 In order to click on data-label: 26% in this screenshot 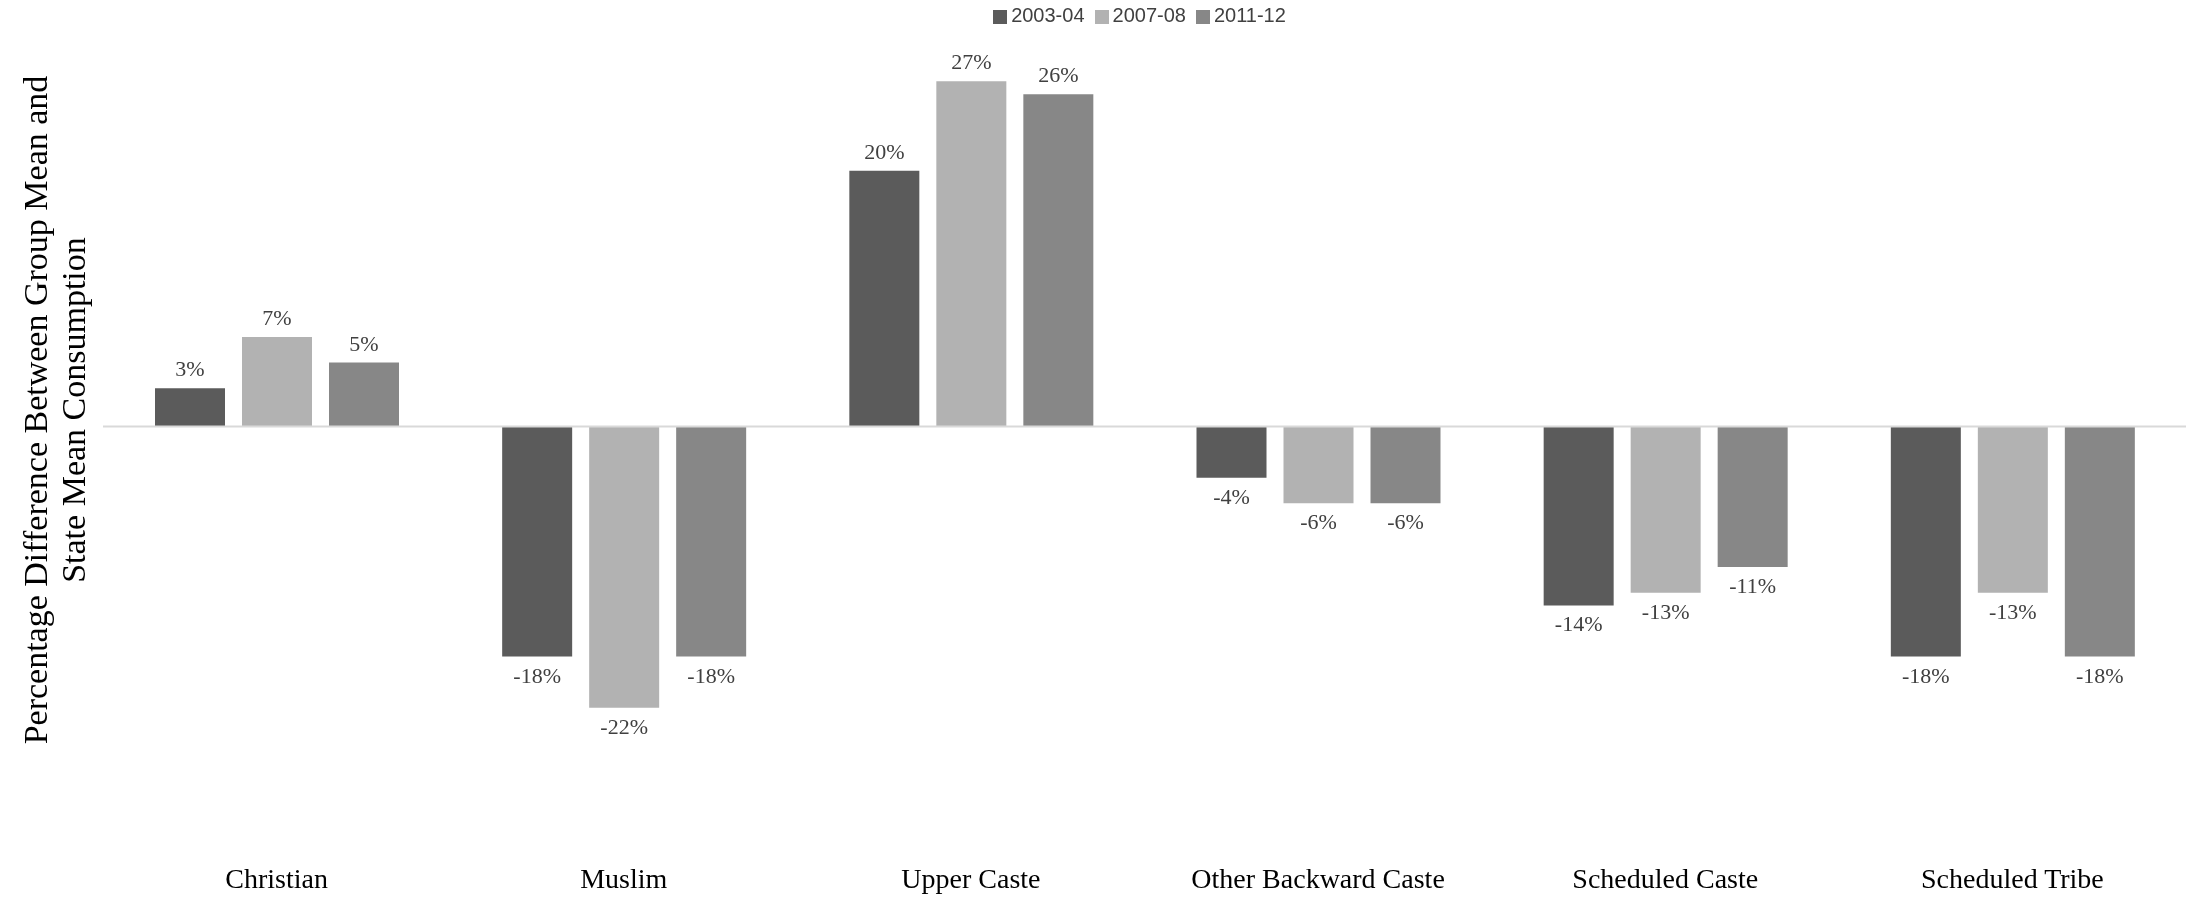, I will do `click(1058, 75)`.